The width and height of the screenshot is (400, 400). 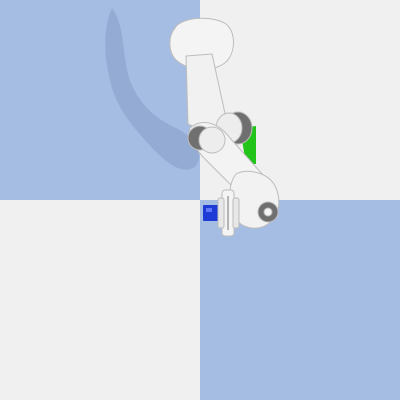 What do you see at coordinates (211, 213) in the screenshot?
I see `target-object` at bounding box center [211, 213].